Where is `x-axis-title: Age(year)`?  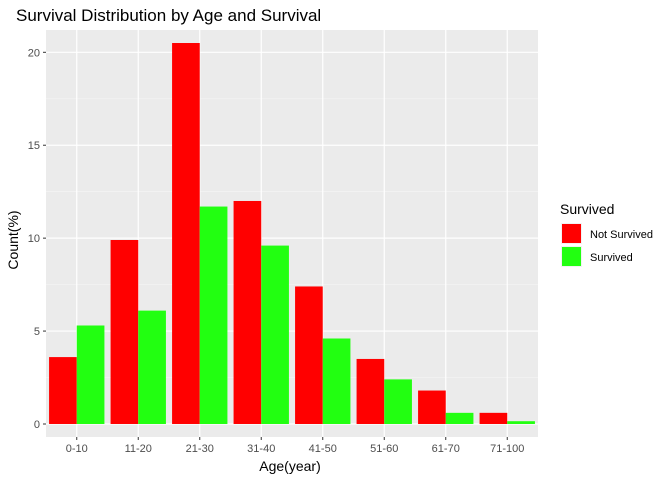
x-axis-title: Age(year) is located at coordinates (289, 466).